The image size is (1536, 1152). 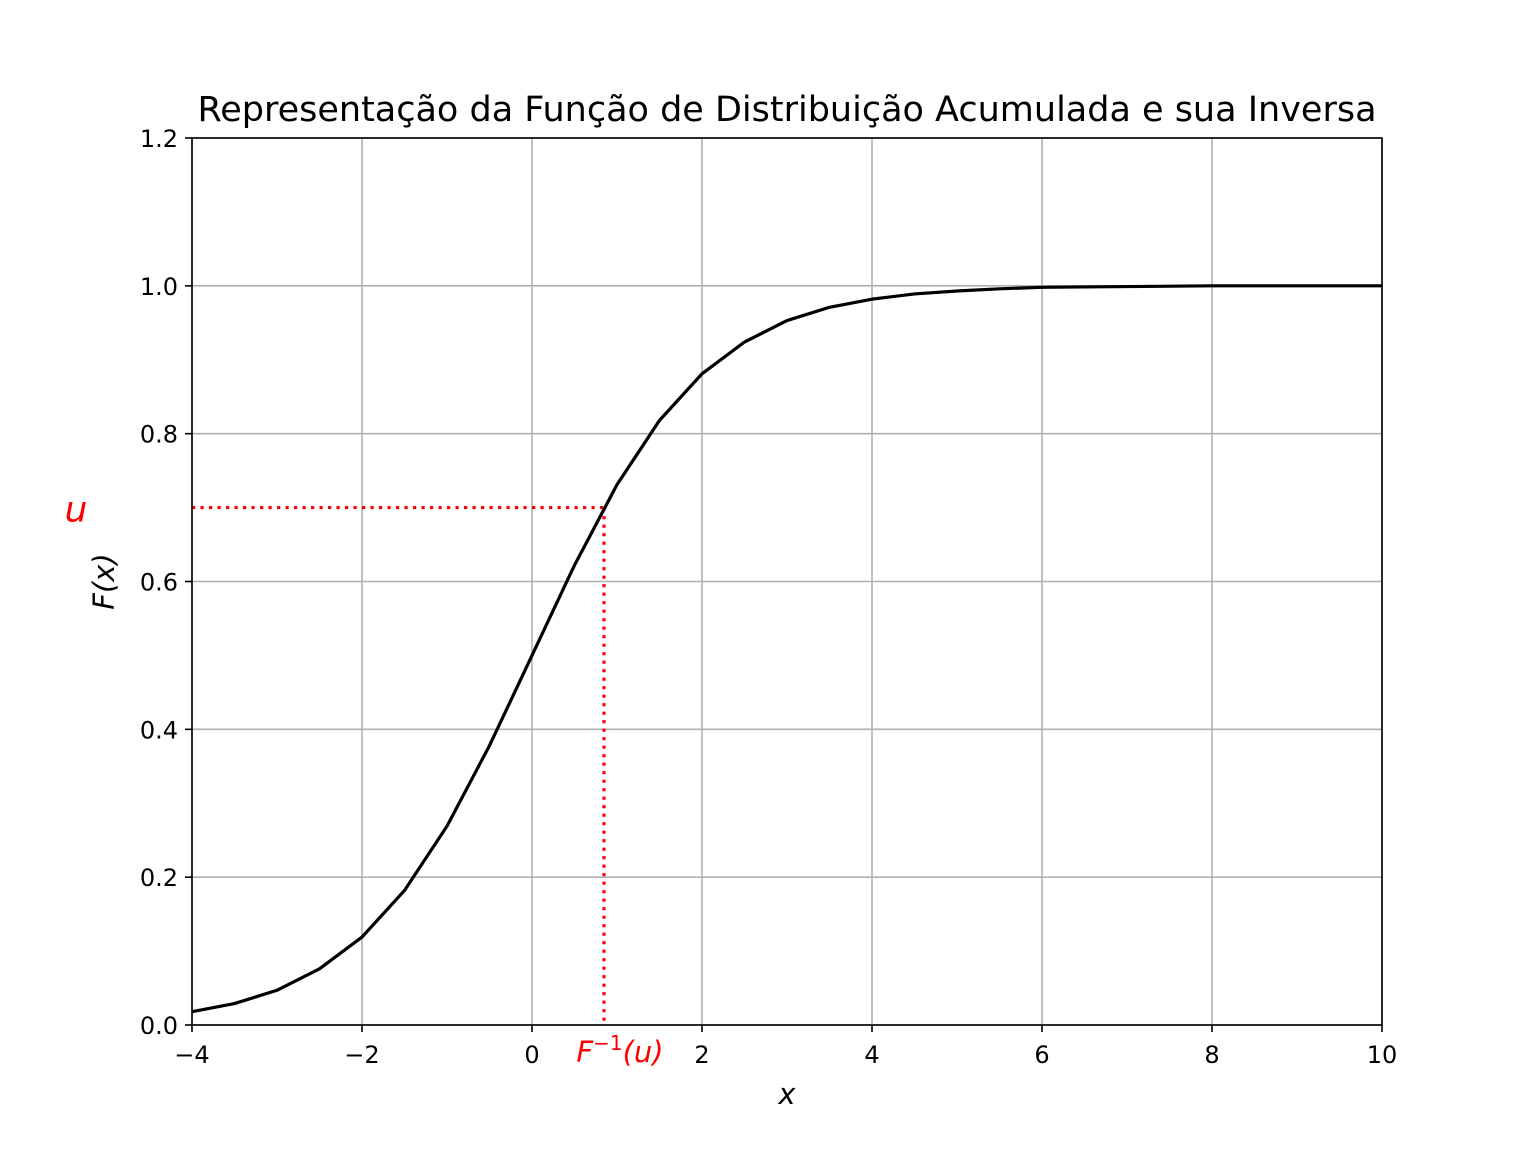 What do you see at coordinates (607, 1043) in the screenshot?
I see `inverse-label-superscript: −1` at bounding box center [607, 1043].